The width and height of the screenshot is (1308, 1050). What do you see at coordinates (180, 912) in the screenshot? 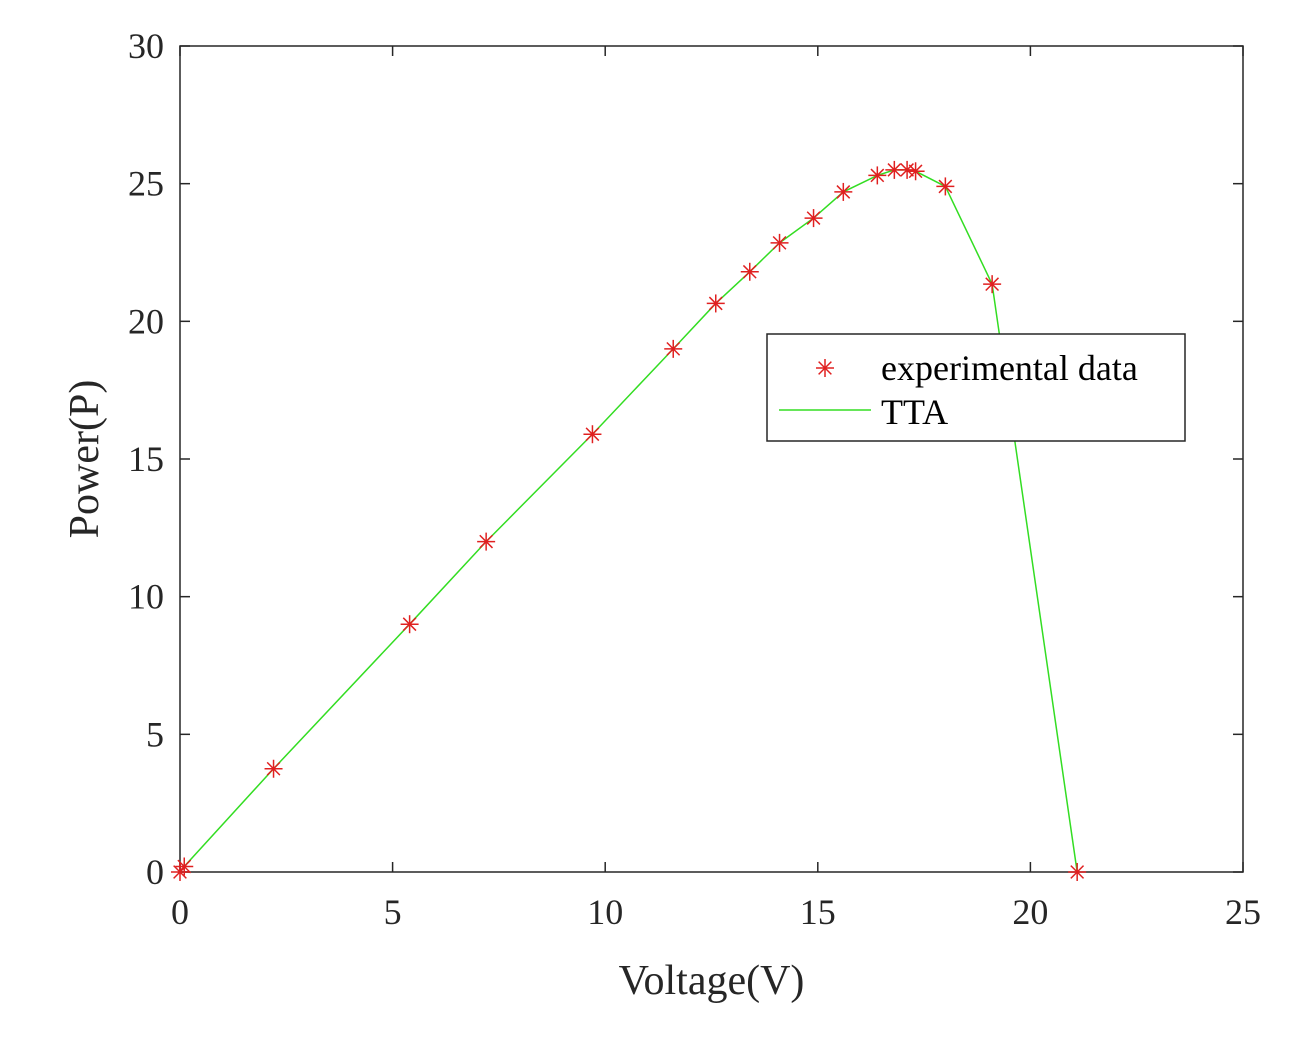
I see `x-tick-label: 0` at bounding box center [180, 912].